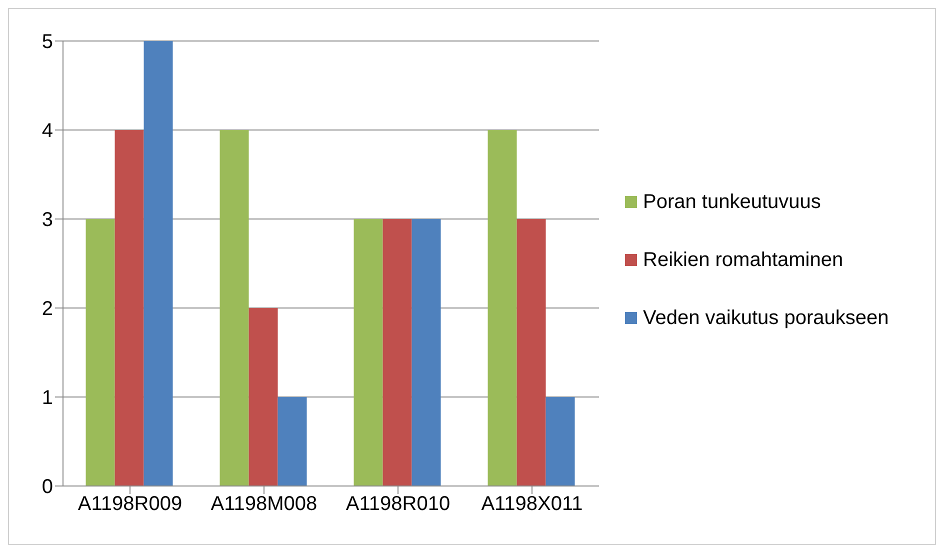 Image resolution: width=944 pixels, height=545 pixels. What do you see at coordinates (47, 131) in the screenshot?
I see `y-tick-label: 4` at bounding box center [47, 131].